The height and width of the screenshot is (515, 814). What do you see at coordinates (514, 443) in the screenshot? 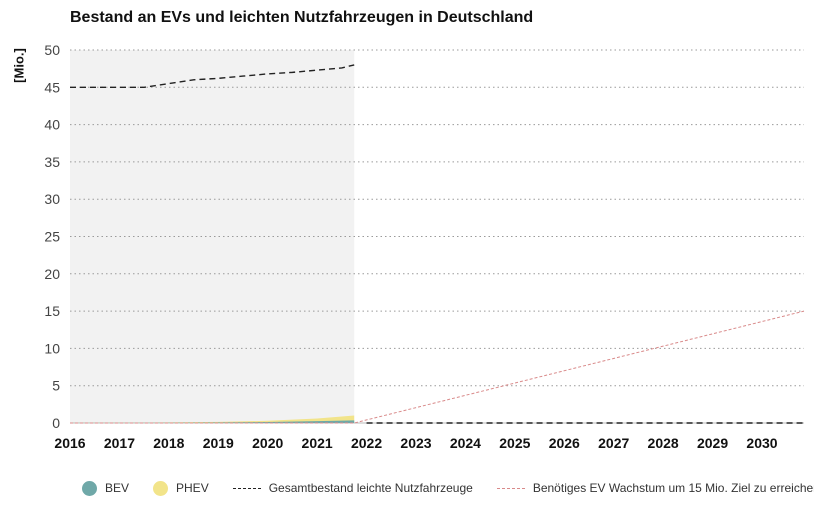
I see `x-tick-label-2025: 2025` at bounding box center [514, 443].